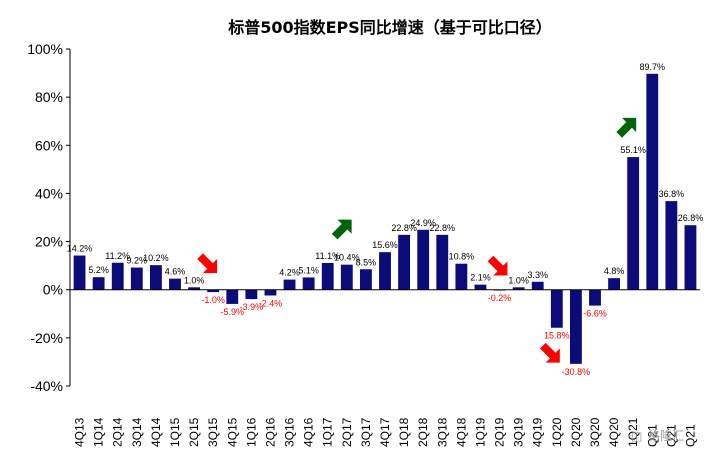  What do you see at coordinates (118, 432) in the screenshot?
I see `x-tick-label: 2Q14` at bounding box center [118, 432].